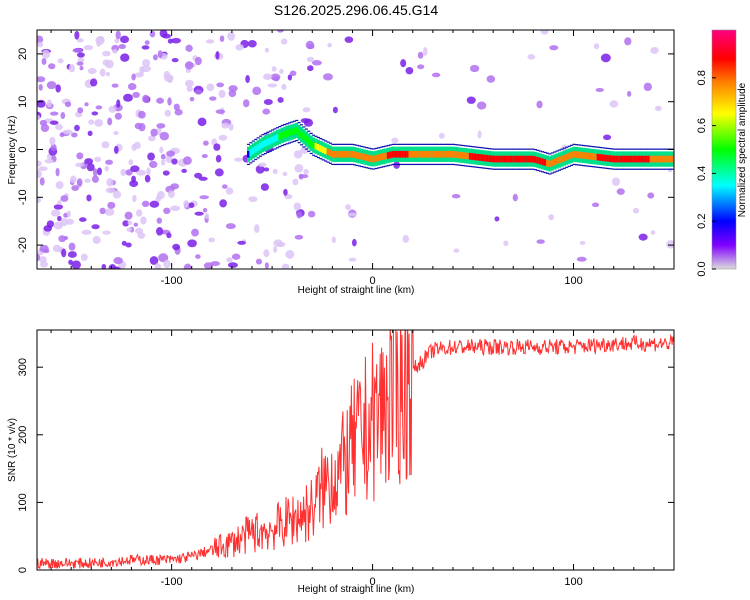 Image resolution: width=750 pixels, height=600 pixels. What do you see at coordinates (23, 367) in the screenshot?
I see `snr-y-tick-label: 300` at bounding box center [23, 367].